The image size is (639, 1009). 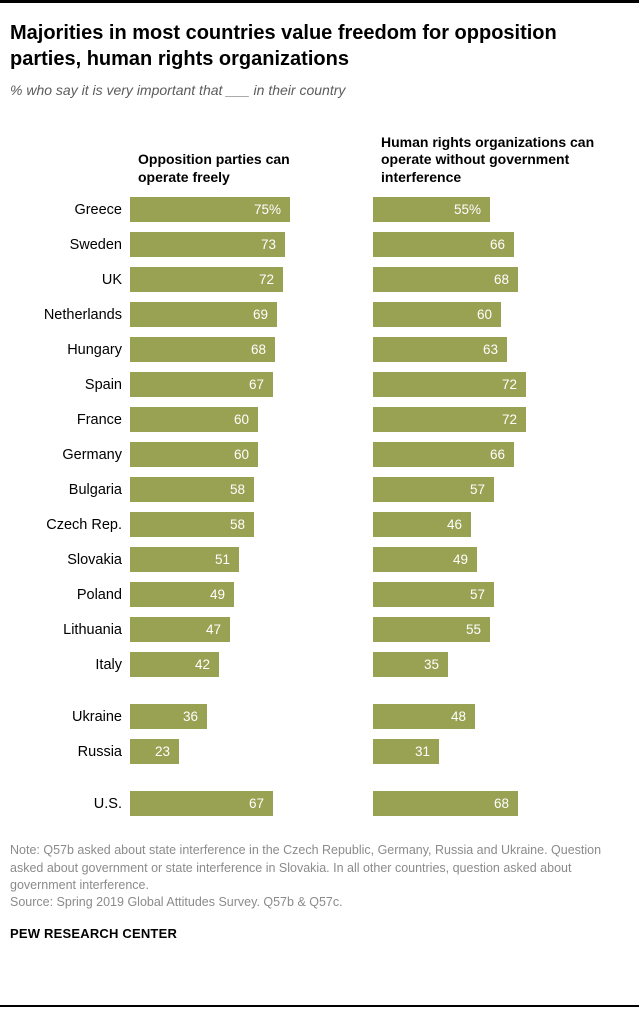 I want to click on chart-row: France 60 72, so click(x=319, y=420).